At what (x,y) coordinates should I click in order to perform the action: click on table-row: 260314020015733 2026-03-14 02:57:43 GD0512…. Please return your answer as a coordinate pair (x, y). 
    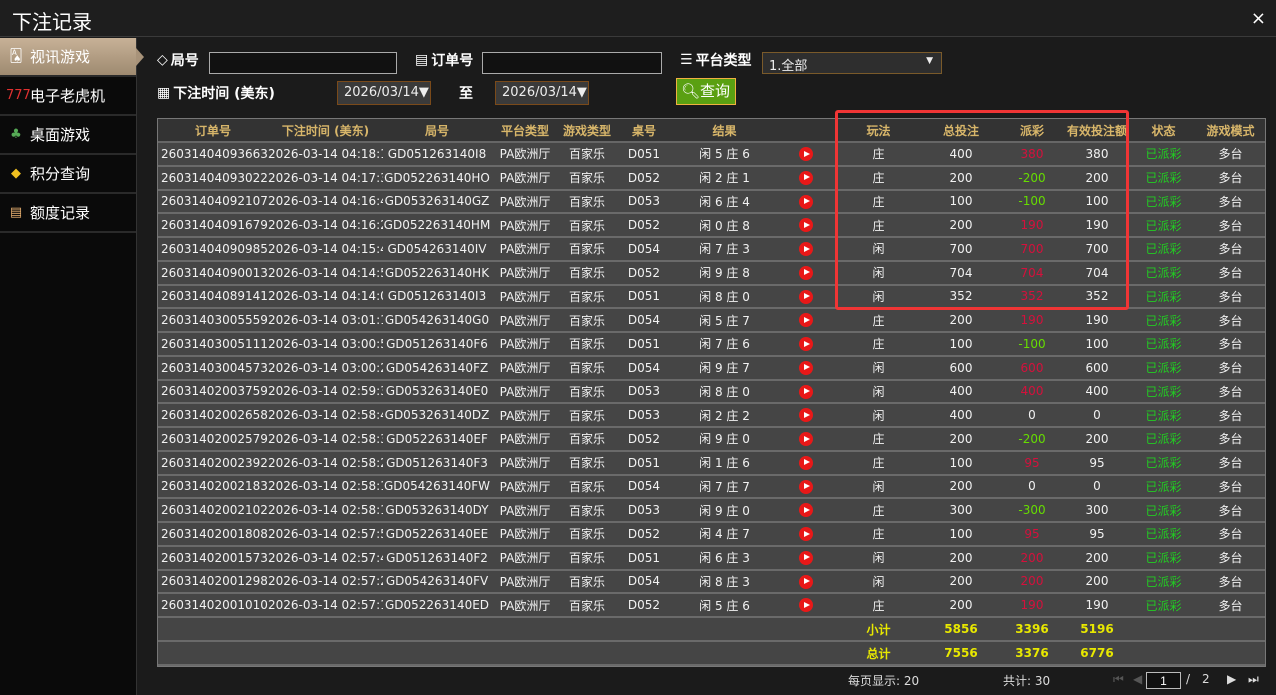
    Looking at the image, I should click on (711, 558).